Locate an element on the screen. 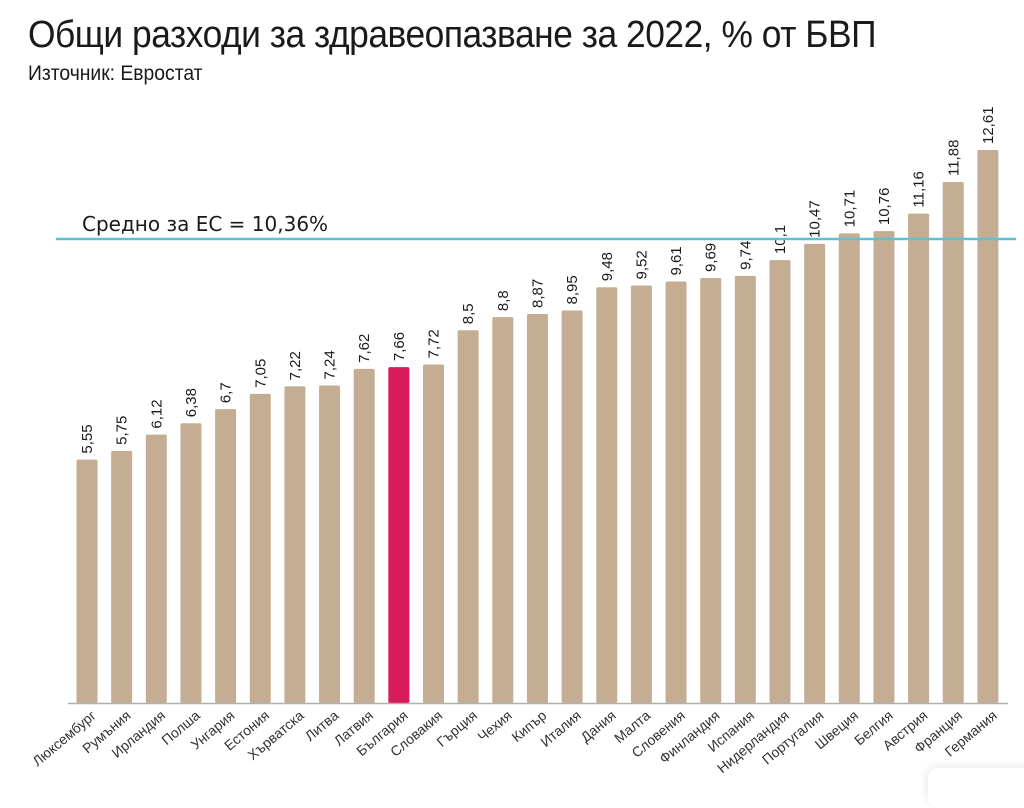  value-label: 7,72 is located at coordinates (434, 343).